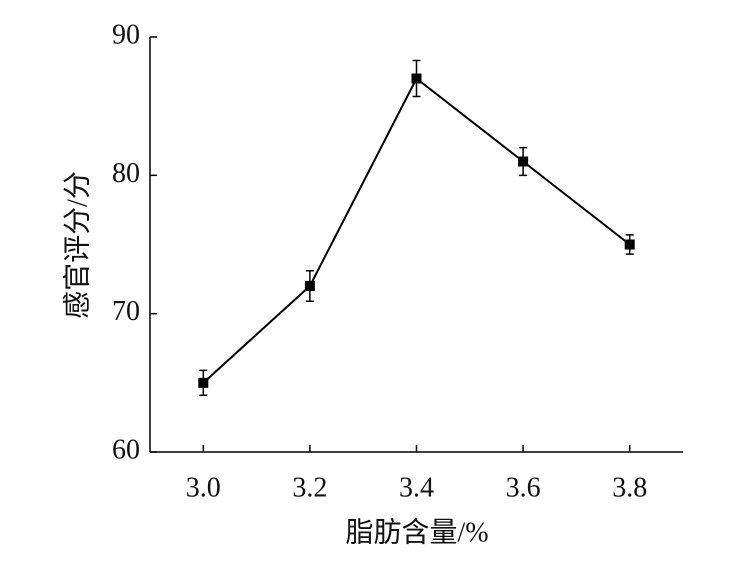 The width and height of the screenshot is (729, 574). What do you see at coordinates (629, 487) in the screenshot?
I see `x-tick-label: 3.8` at bounding box center [629, 487].